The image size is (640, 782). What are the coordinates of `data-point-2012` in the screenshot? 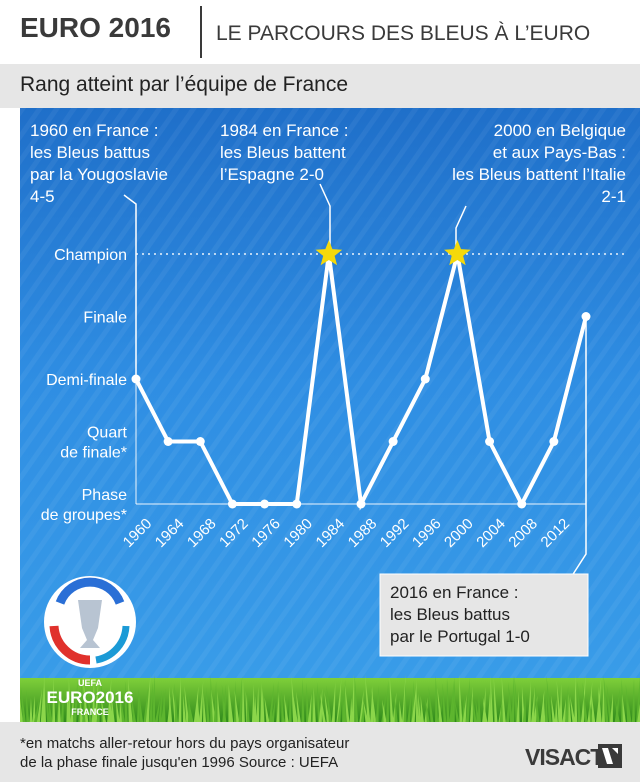 It's located at (554, 441).